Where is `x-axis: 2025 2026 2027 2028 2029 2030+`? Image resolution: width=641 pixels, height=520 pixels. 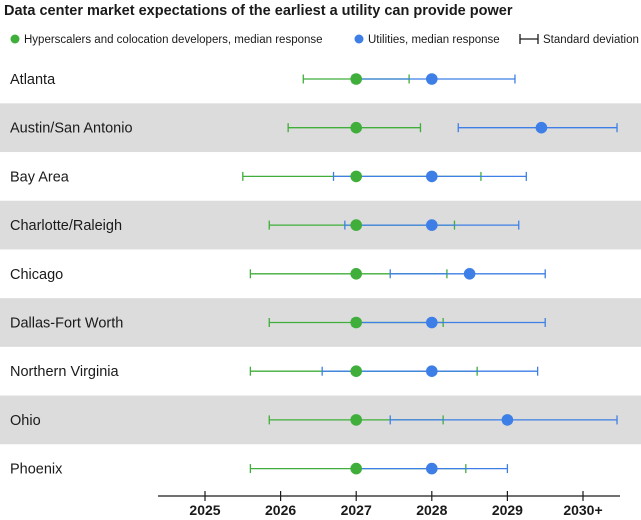 x-axis: 2025 2026 2027 2028 2029 2030+ is located at coordinates (389, 504).